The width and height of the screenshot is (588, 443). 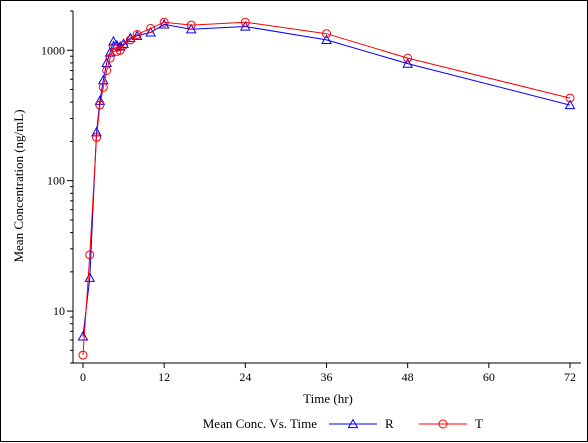 I want to click on legend-marker-R, so click(x=353, y=423).